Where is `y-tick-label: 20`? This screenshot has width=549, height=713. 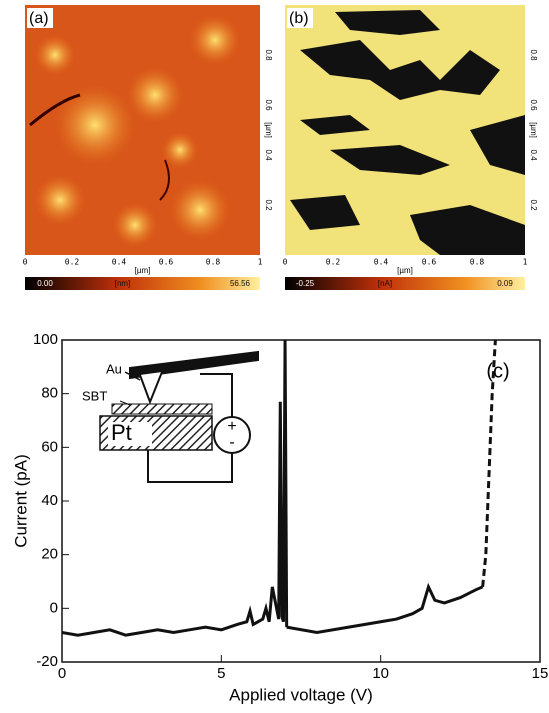
y-tick-label: 20 is located at coordinates (49, 554).